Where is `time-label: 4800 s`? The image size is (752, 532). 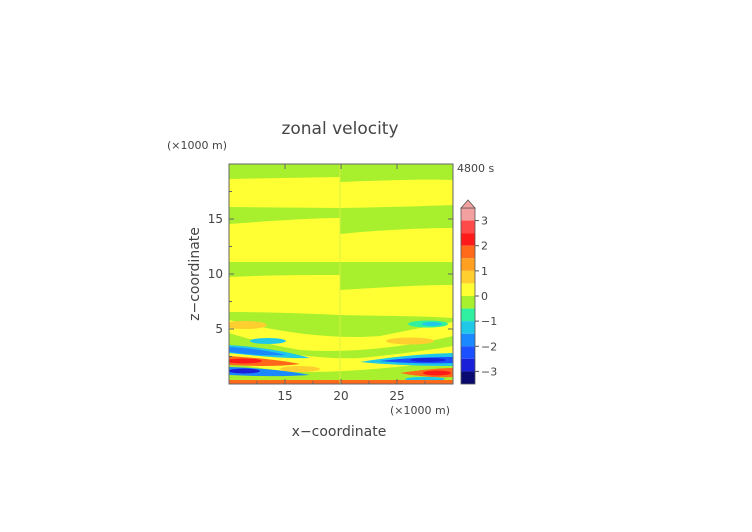 time-label: 4800 s is located at coordinates (475, 168).